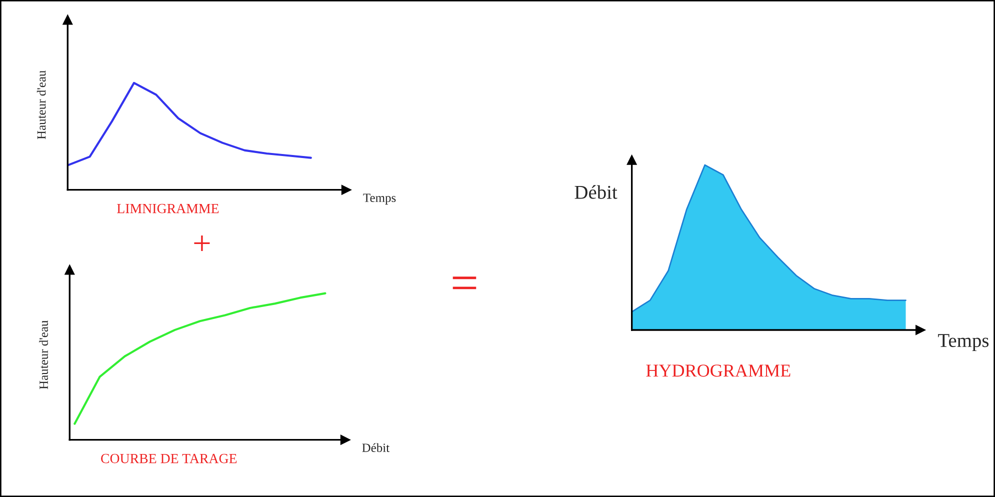 This screenshot has width=995, height=497. I want to click on text: HYDROGRAMME, so click(718, 370).